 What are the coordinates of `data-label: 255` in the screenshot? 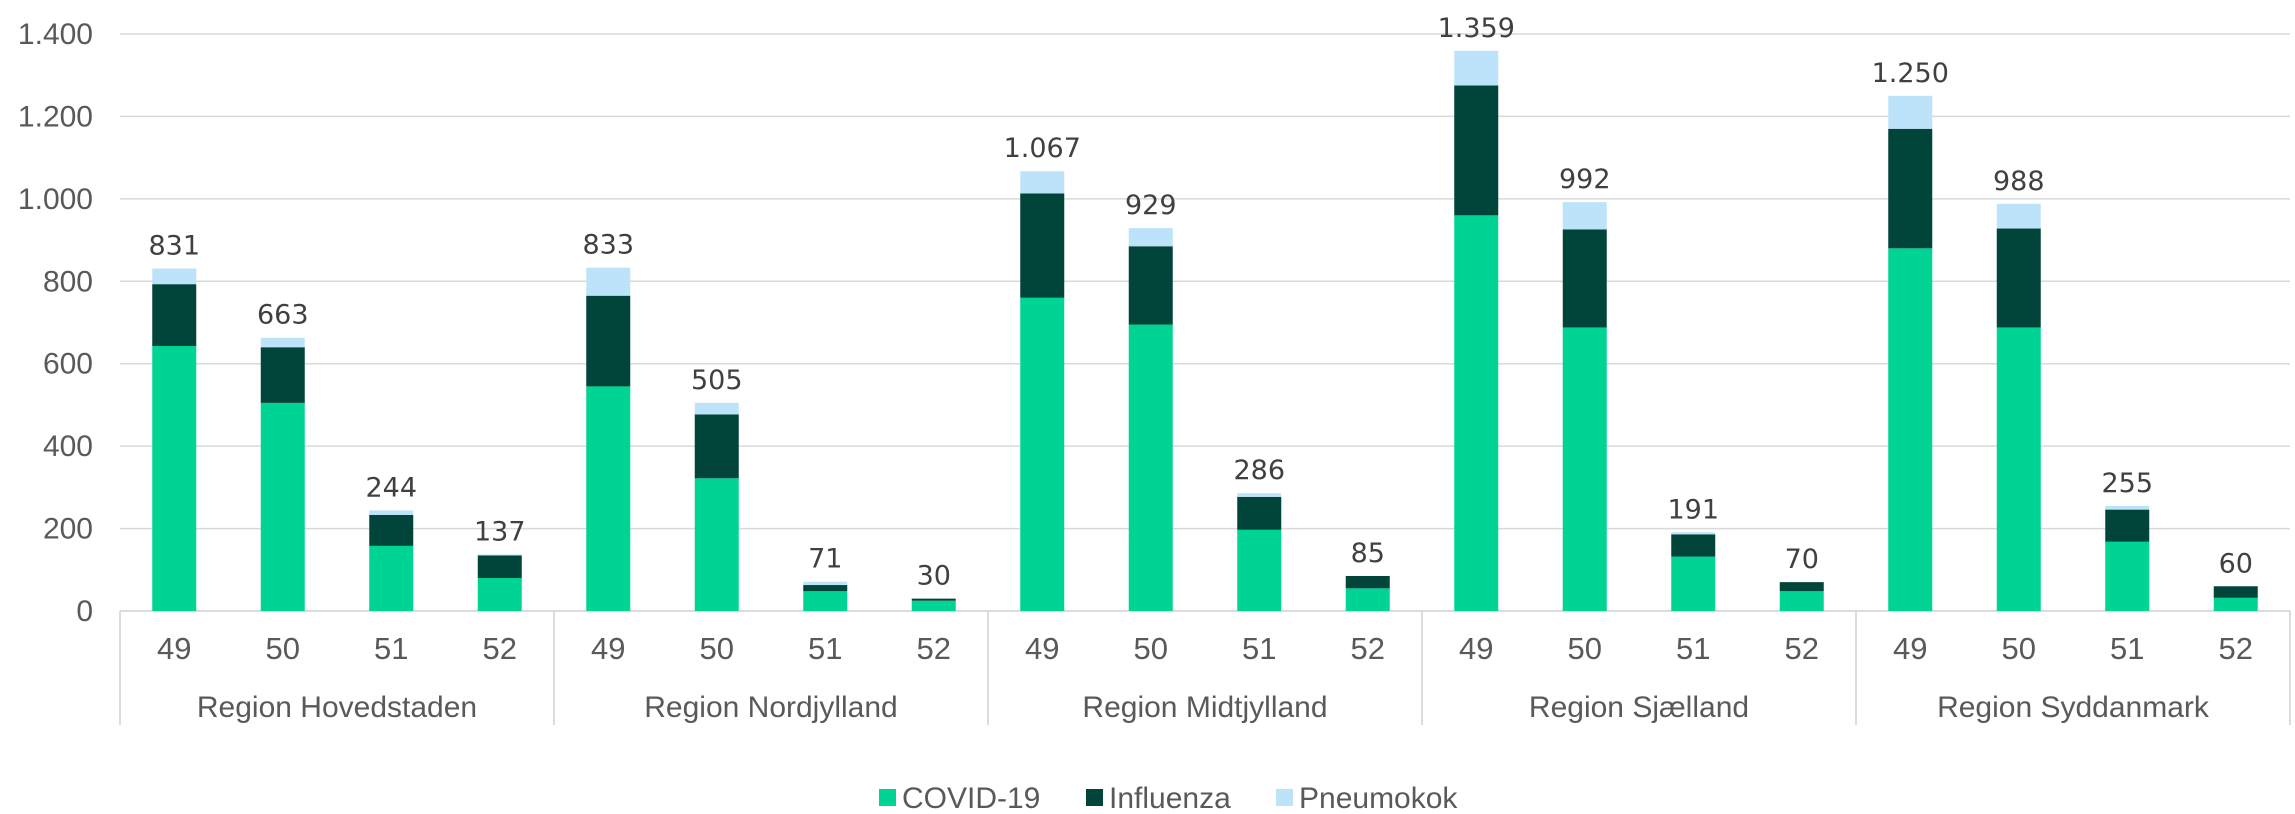 It's located at (2127, 483).